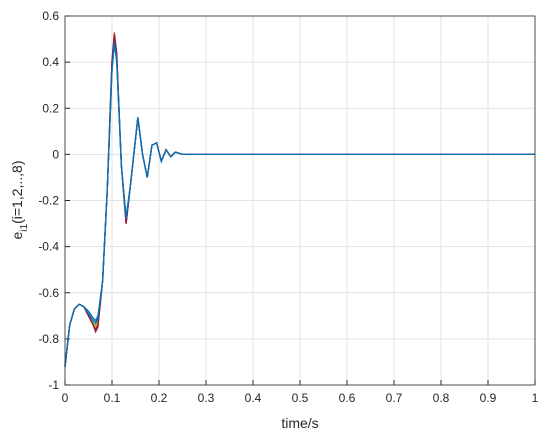 The image size is (550, 436). I want to click on y-tick-label: 0.6, so click(50, 16).